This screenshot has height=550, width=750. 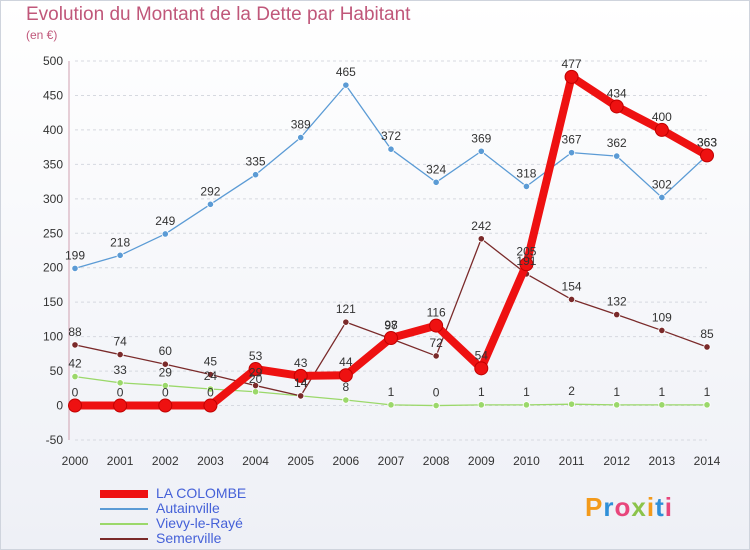 What do you see at coordinates (55, 440) in the screenshot?
I see `y-tick-label: -50` at bounding box center [55, 440].